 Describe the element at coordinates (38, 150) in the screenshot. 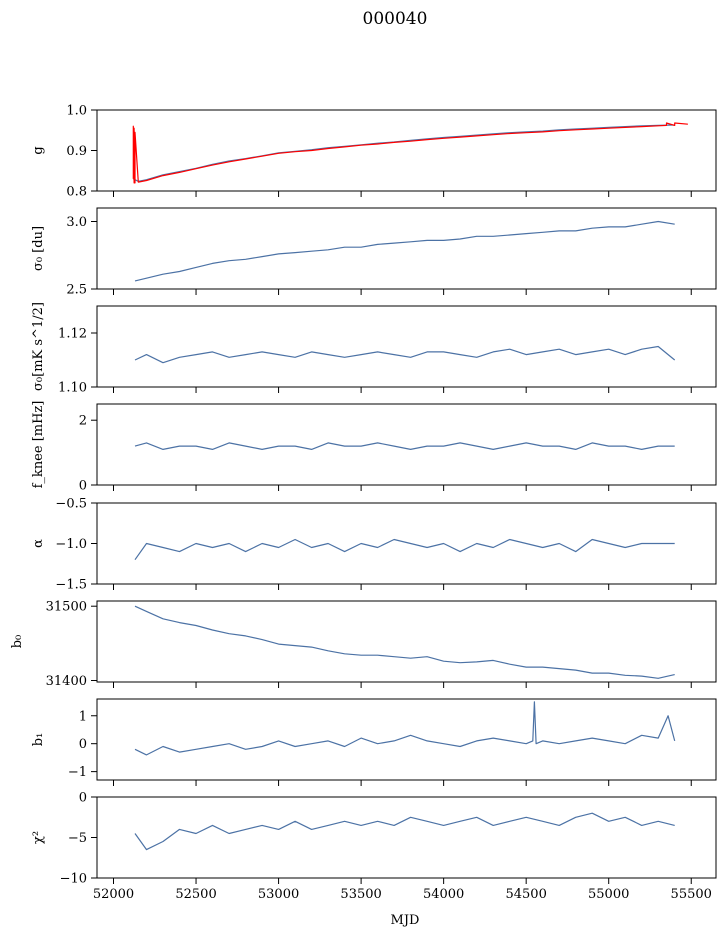

I see `y-axis-label: g` at that location.